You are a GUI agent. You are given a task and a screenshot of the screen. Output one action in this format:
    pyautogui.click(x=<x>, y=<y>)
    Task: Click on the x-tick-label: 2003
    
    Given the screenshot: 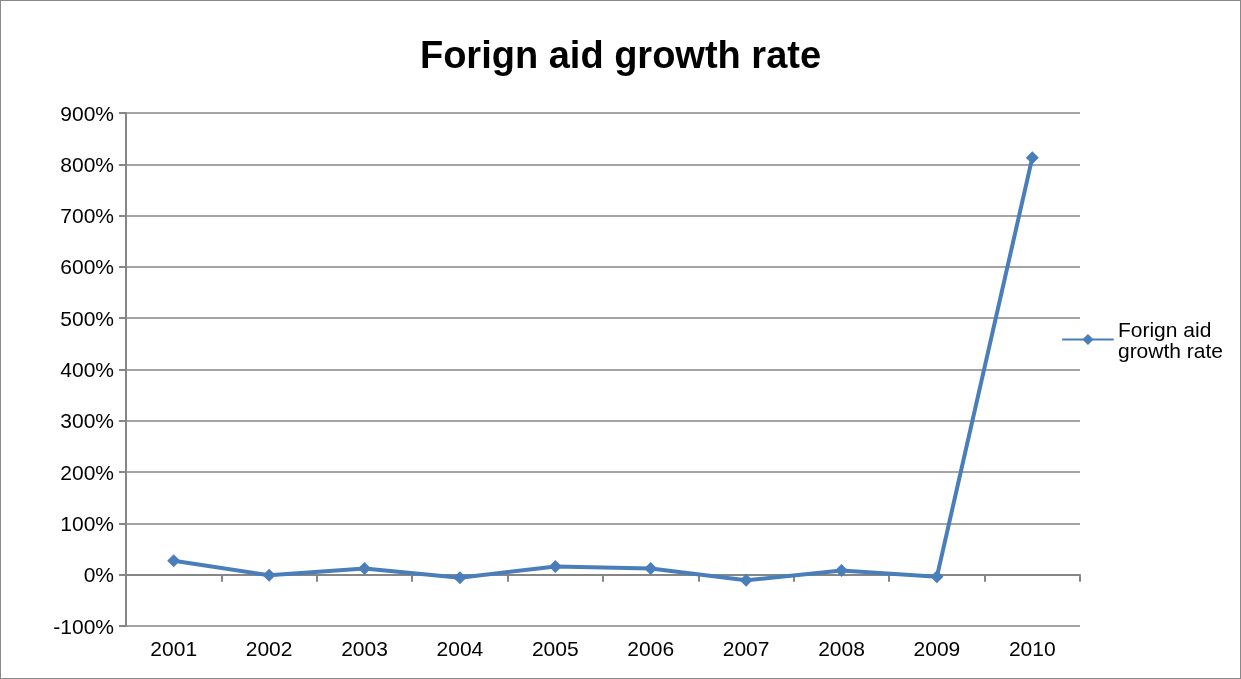 What is the action you would take?
    pyautogui.click(x=364, y=648)
    